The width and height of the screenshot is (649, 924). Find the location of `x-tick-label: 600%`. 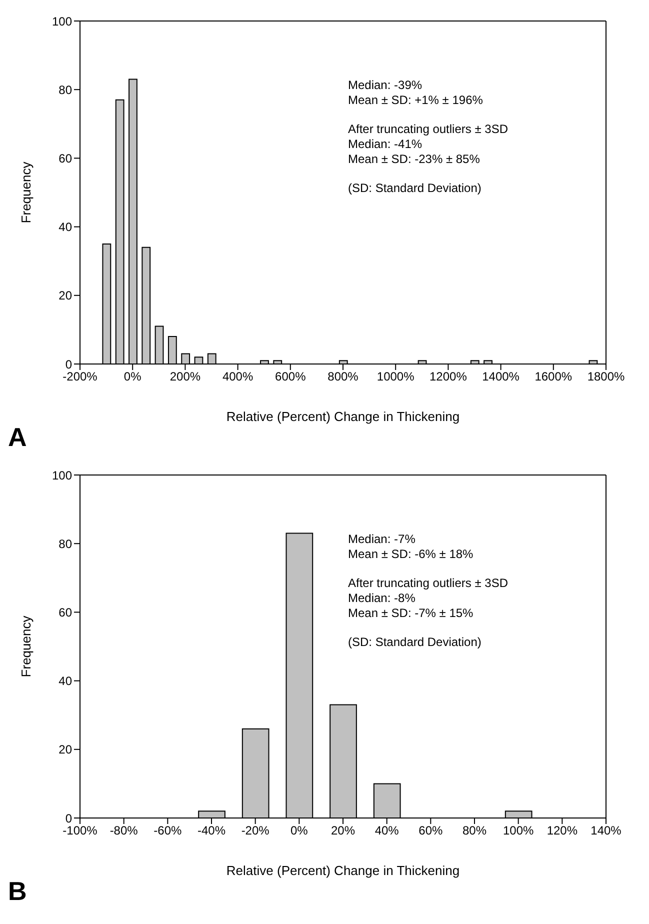

x-tick-label: 600% is located at coordinates (290, 377).